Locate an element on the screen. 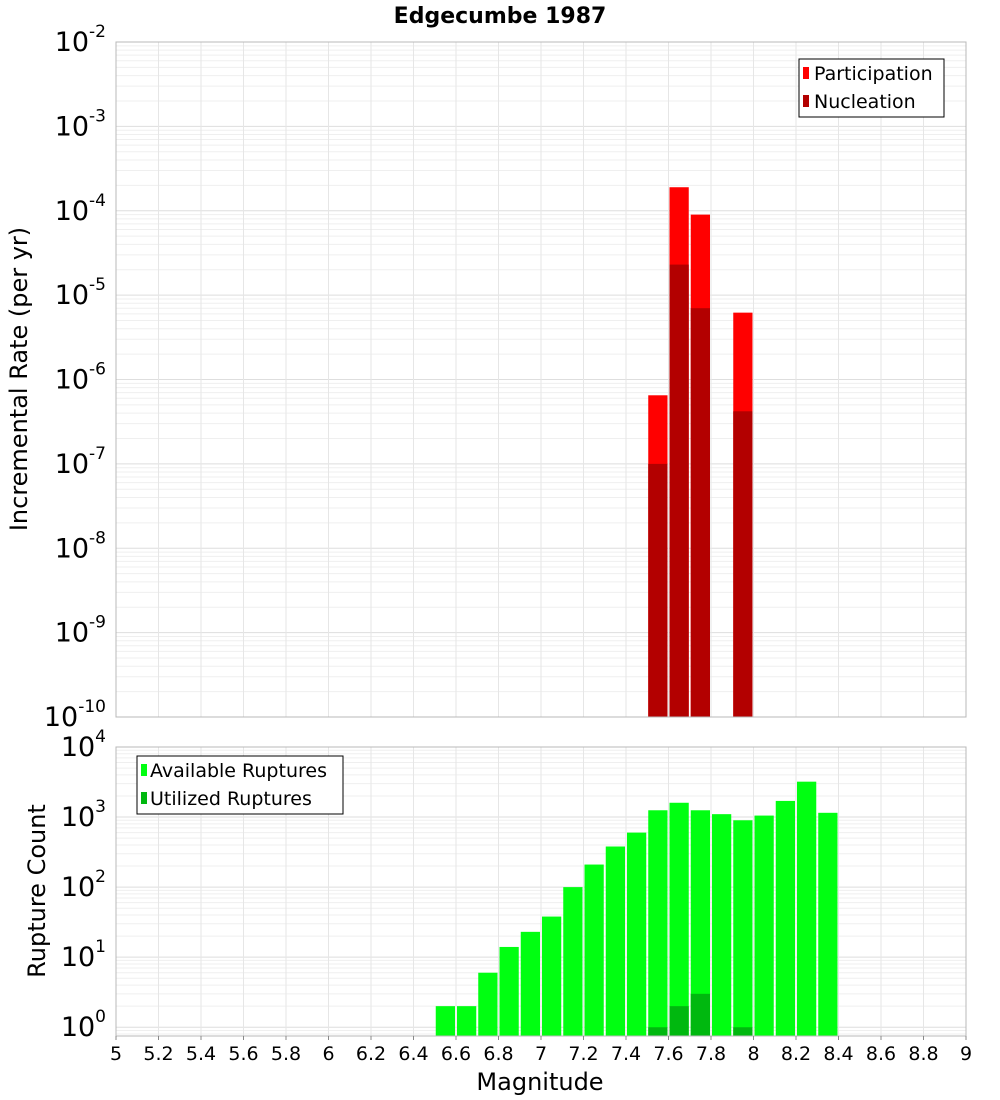  x-axis-label: Magnitude is located at coordinates (539, 1082).